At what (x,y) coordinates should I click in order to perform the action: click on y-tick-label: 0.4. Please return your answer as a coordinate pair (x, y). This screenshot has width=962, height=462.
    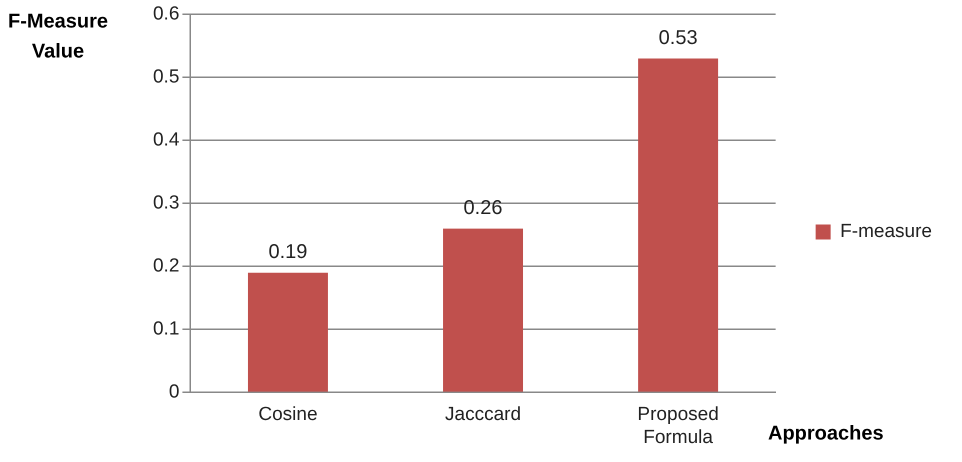
    Looking at the image, I should click on (166, 140).